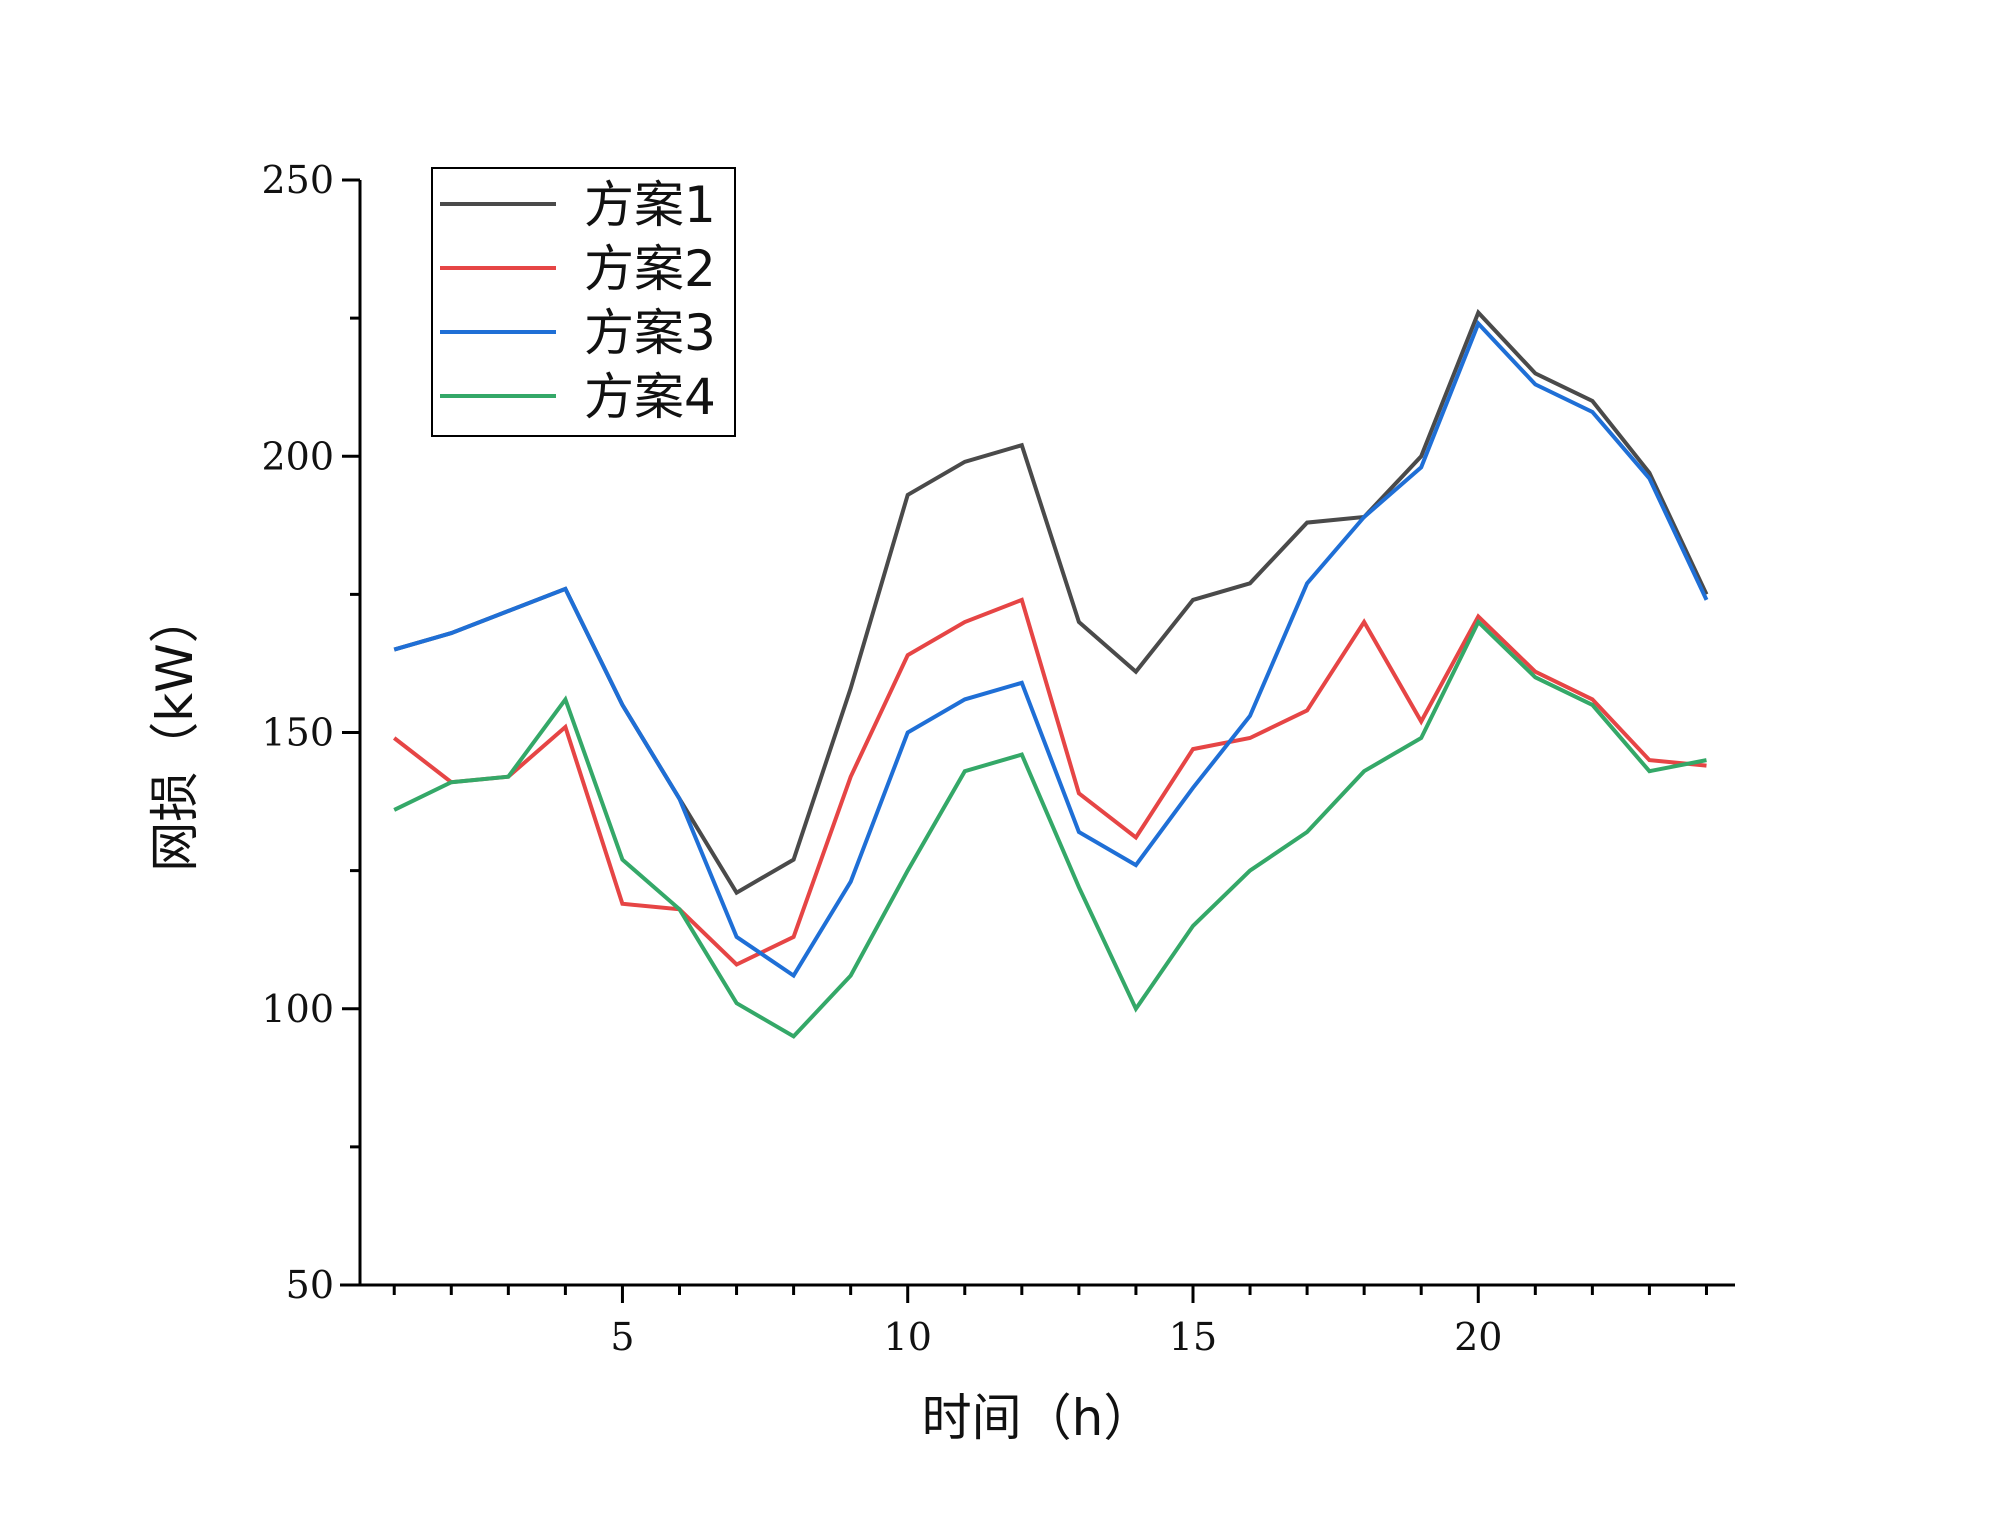 This screenshot has width=2000, height=1530. What do you see at coordinates (650, 397) in the screenshot?
I see `legend-label-4: 方案4` at bounding box center [650, 397].